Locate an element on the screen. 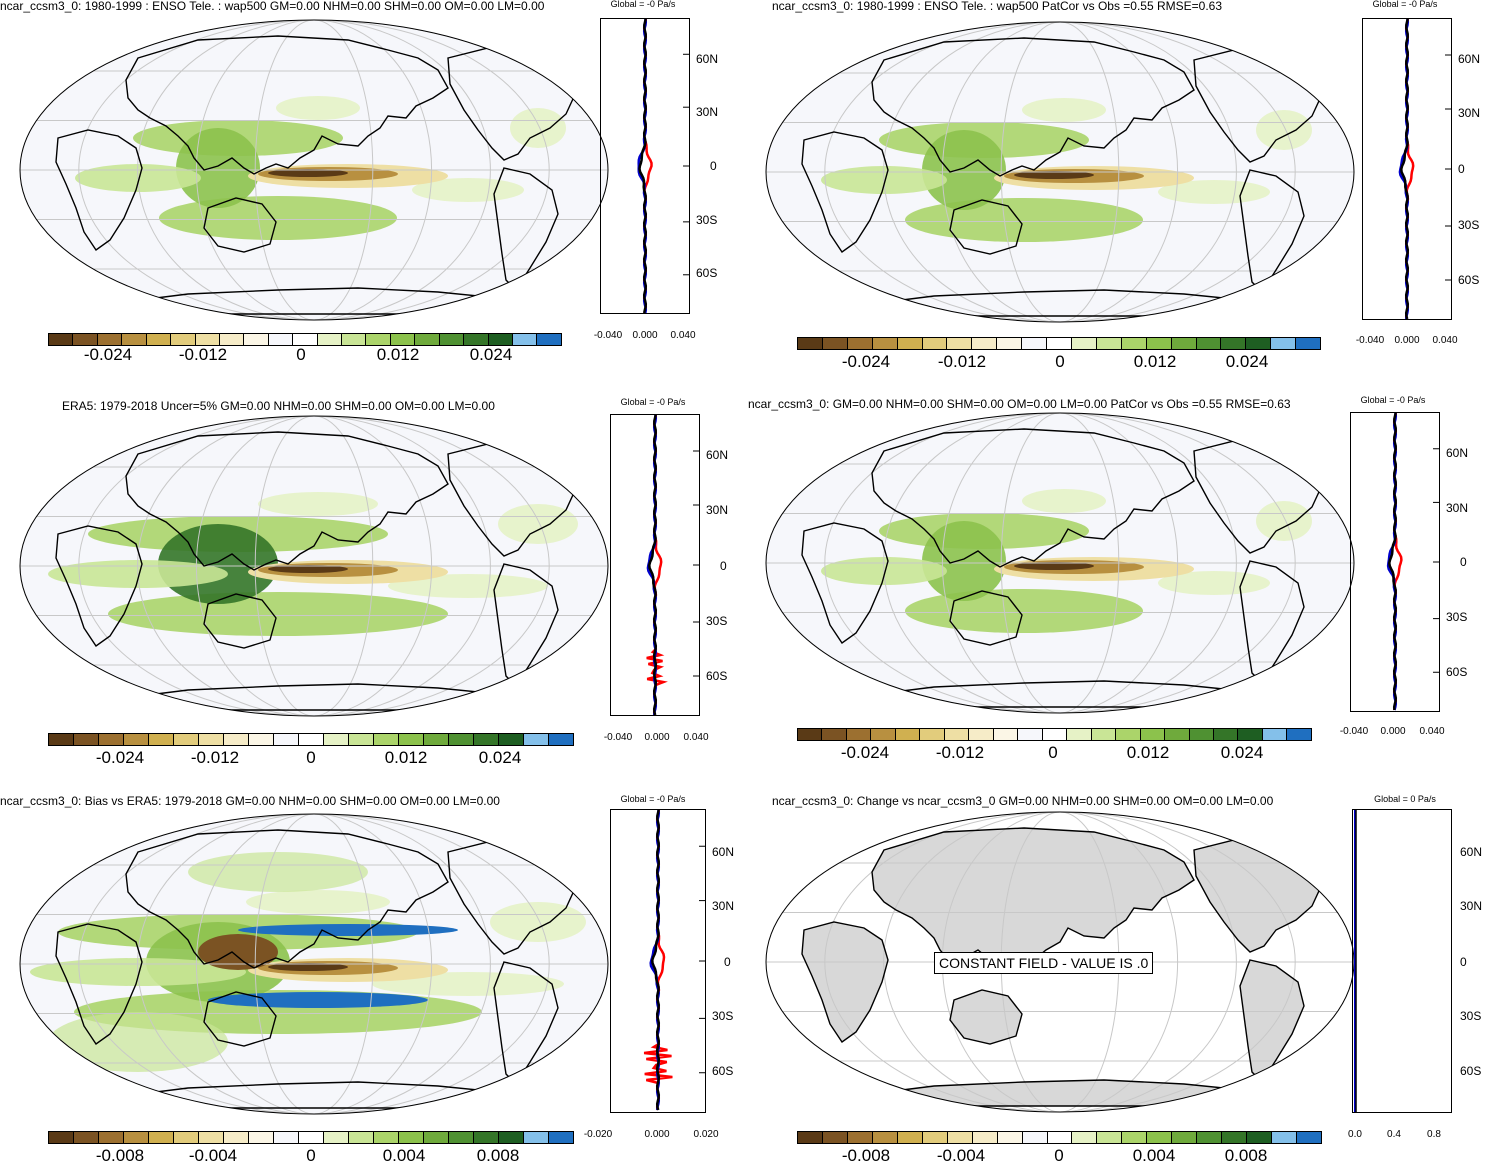 The width and height of the screenshot is (1489, 1166). zonal-line is located at coordinates (656, 960).